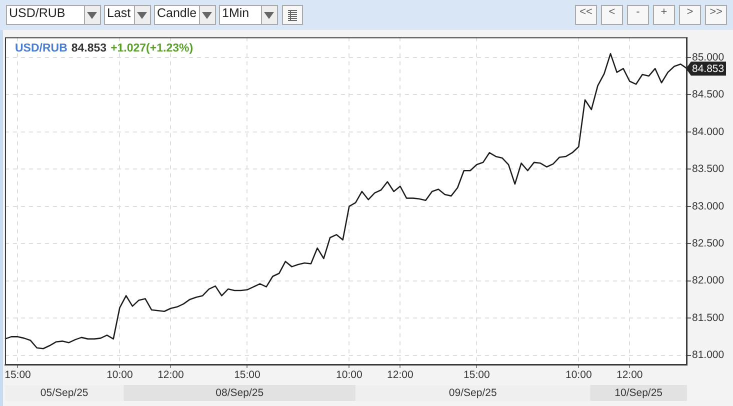 The width and height of the screenshot is (733, 406). What do you see at coordinates (638, 392) in the screenshot?
I see `text: 10/Sep/25` at bounding box center [638, 392].